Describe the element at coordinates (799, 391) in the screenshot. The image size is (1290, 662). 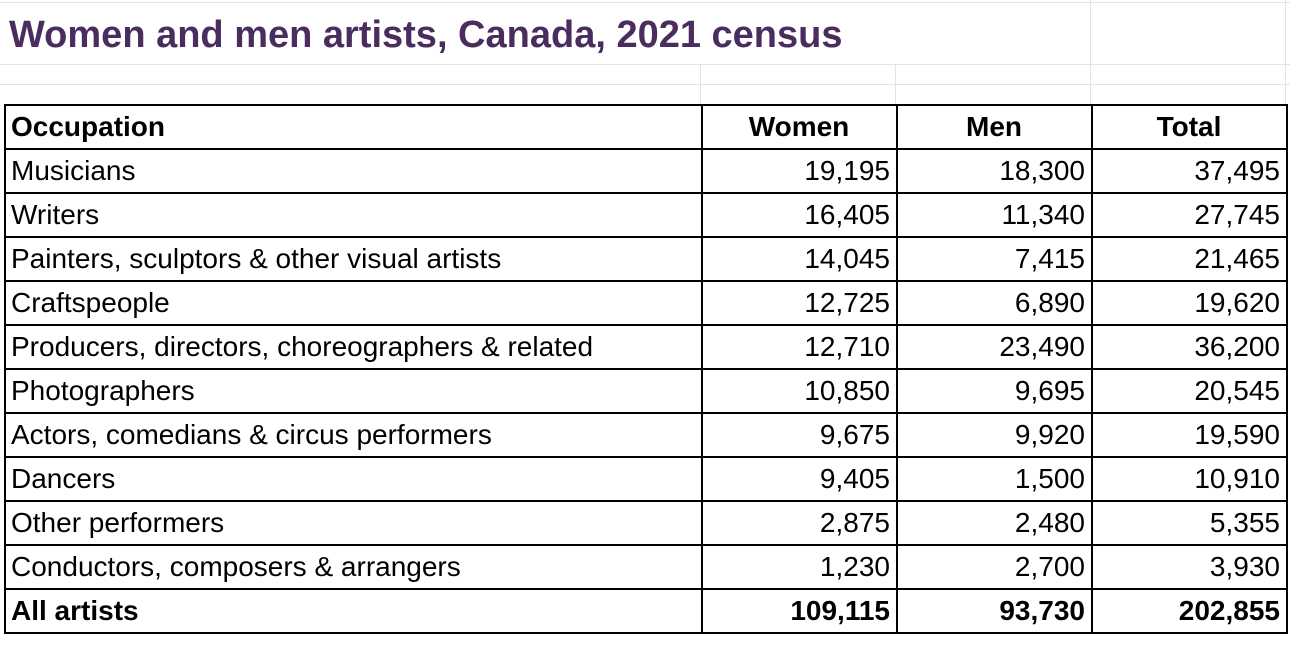
I see `cell-women: 10,850` at that location.